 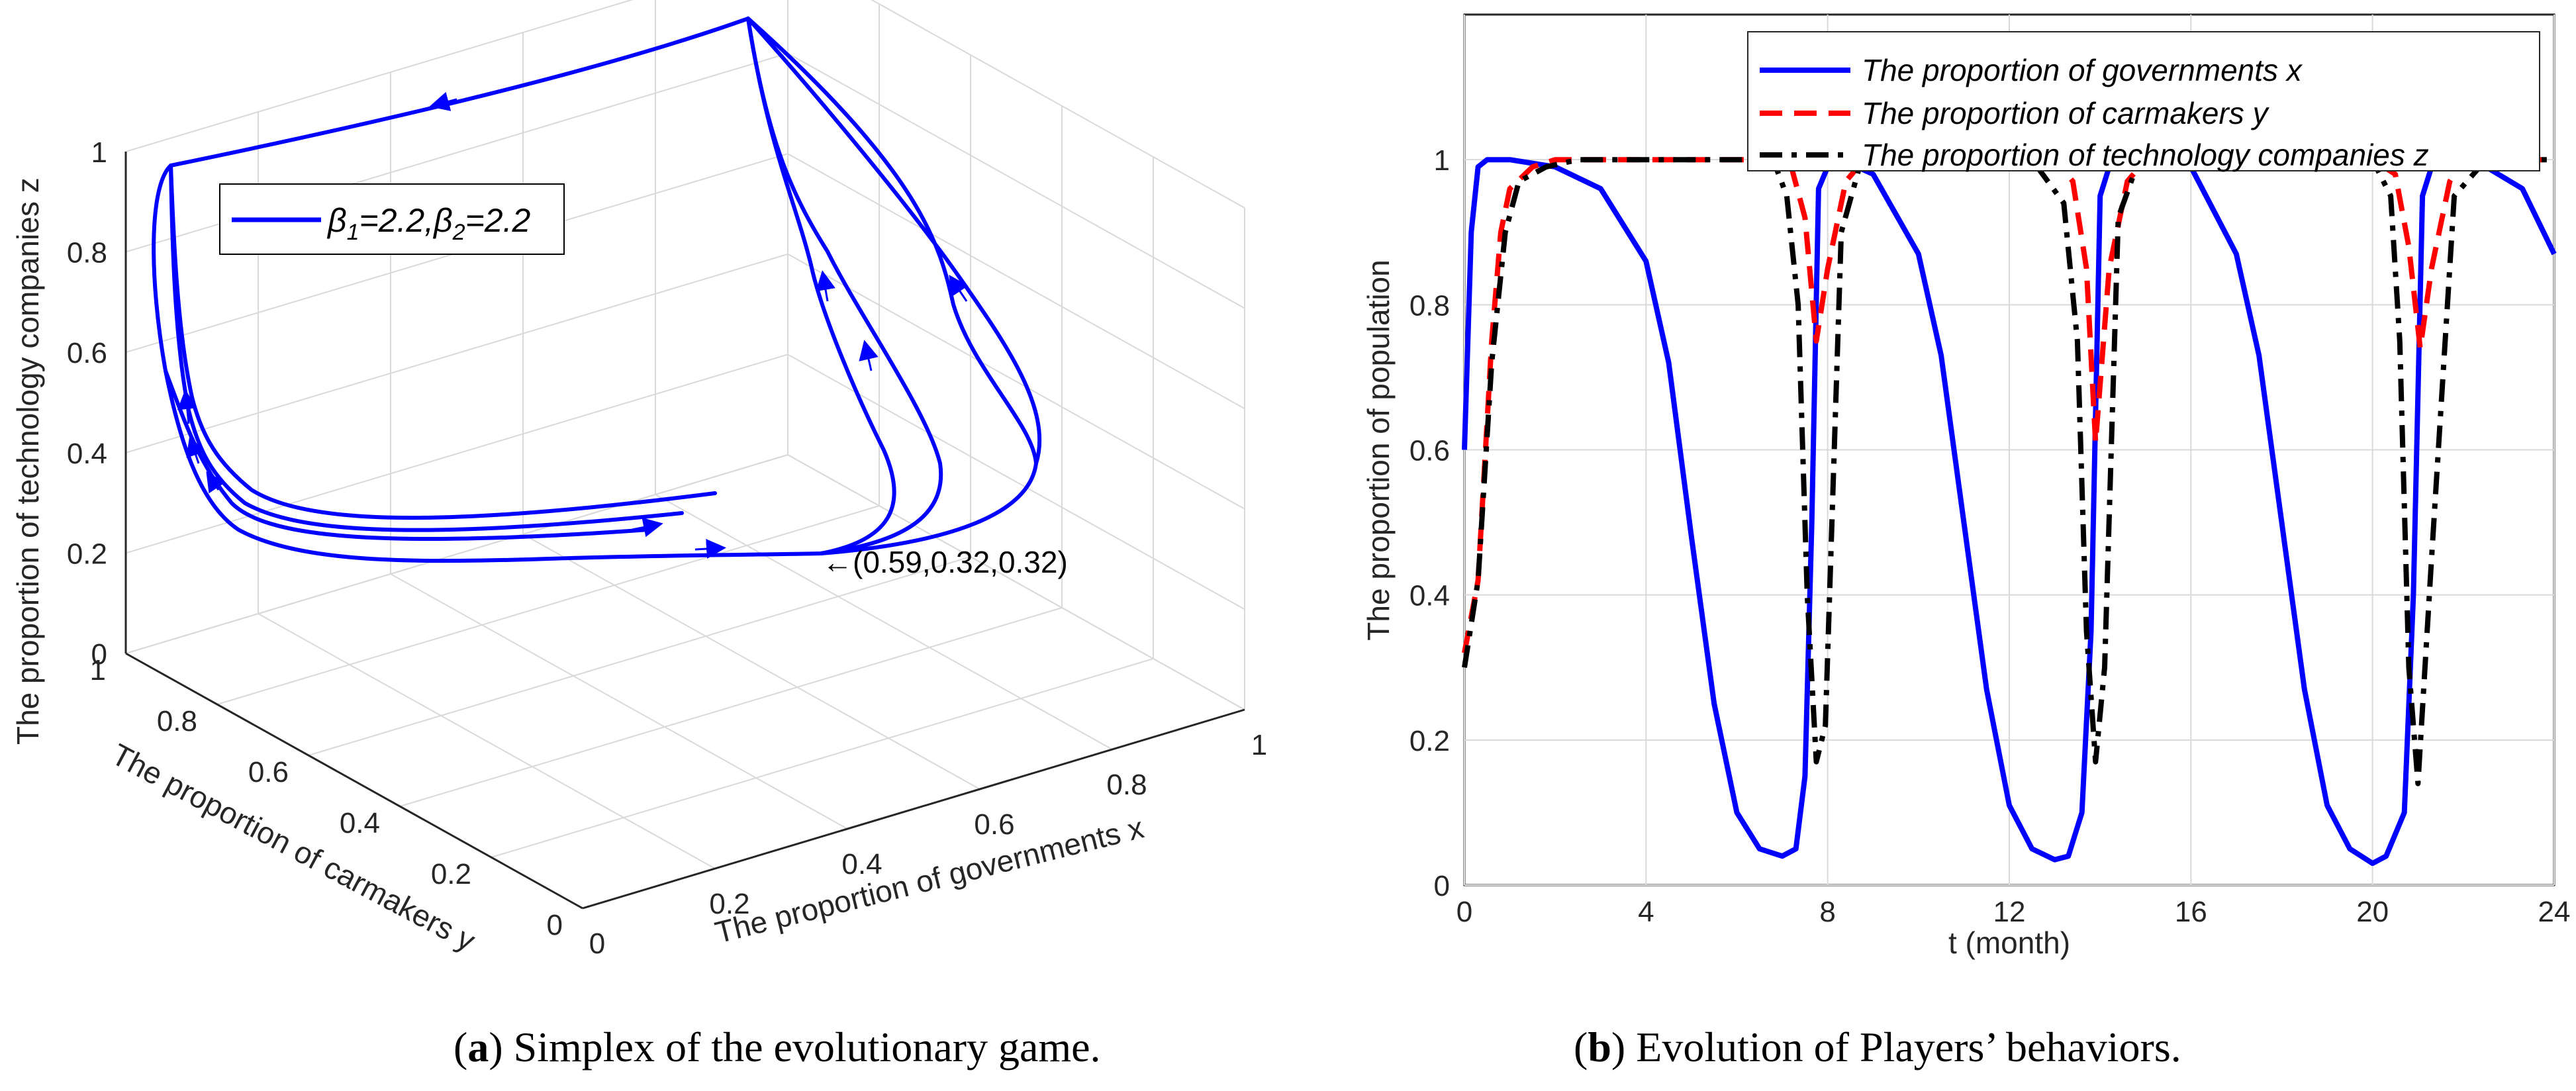 I want to click on x-tick-label: 16, so click(x=2191, y=912).